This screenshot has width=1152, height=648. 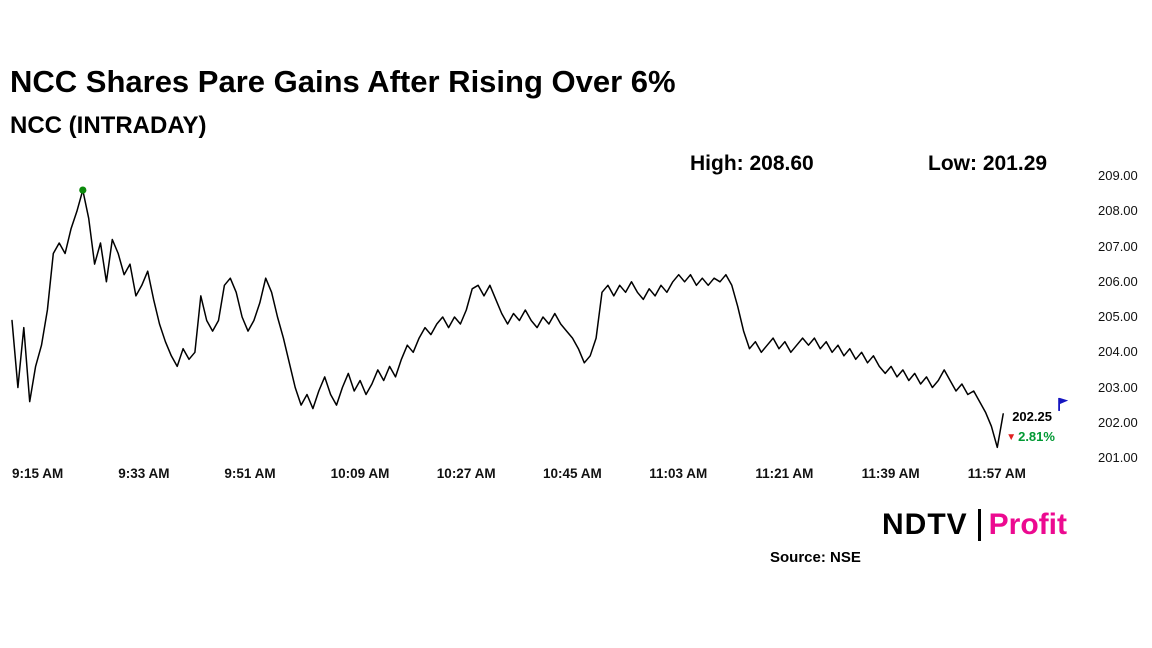 I want to click on ndtv-profit-logo: NDTV Profit, so click(x=974, y=525).